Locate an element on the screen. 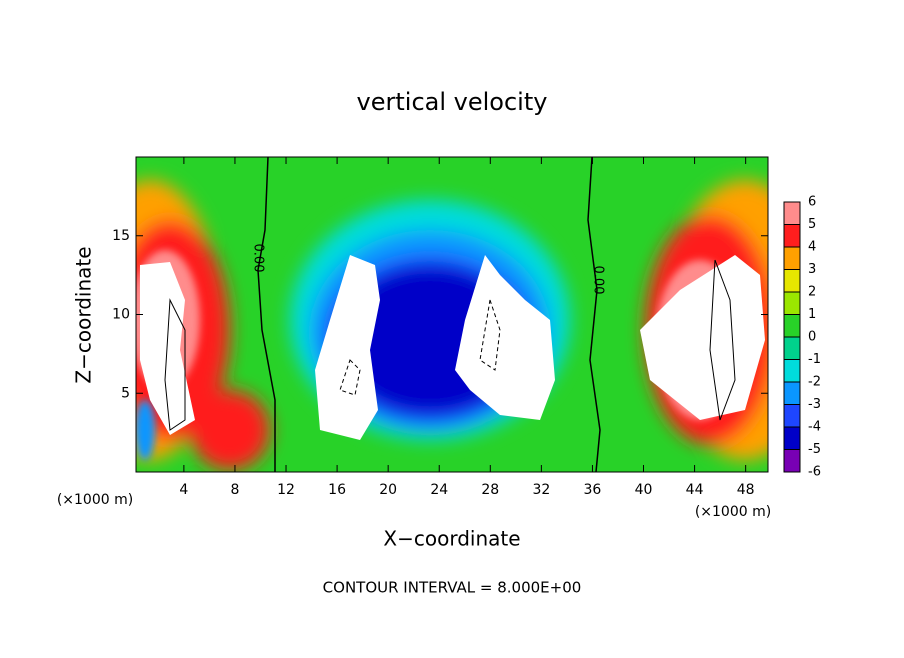  y-tick-label: 15 is located at coordinates (121, 236).